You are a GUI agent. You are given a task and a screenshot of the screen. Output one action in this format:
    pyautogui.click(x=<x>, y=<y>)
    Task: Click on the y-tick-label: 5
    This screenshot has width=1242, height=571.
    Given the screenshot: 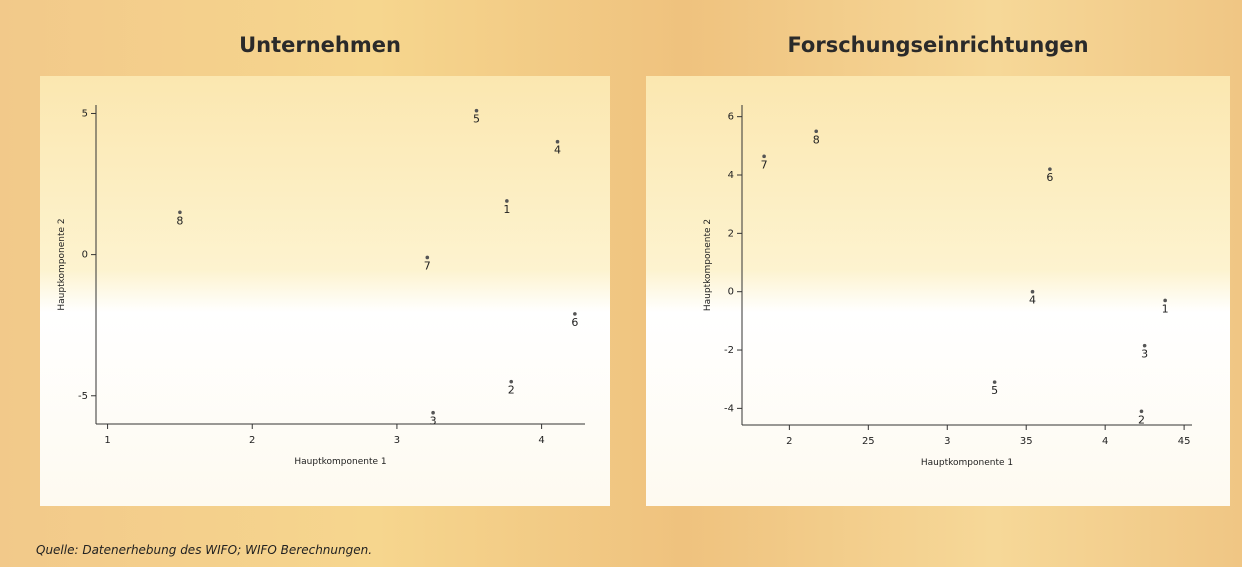 What is the action you would take?
    pyautogui.click(x=85, y=113)
    